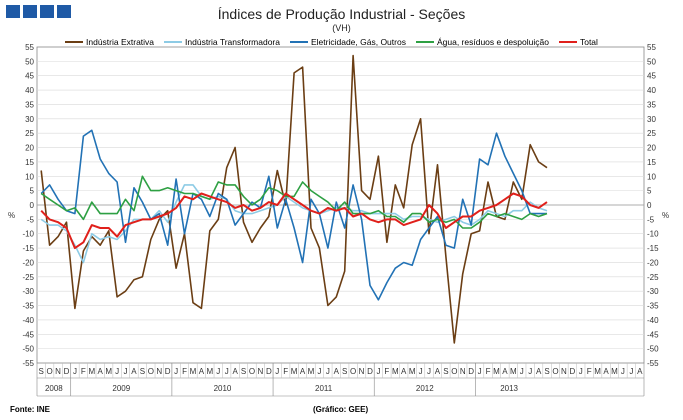  What do you see at coordinates (29, 119) in the screenshot?
I see `y-tick-label-left: 30` at bounding box center [29, 119].